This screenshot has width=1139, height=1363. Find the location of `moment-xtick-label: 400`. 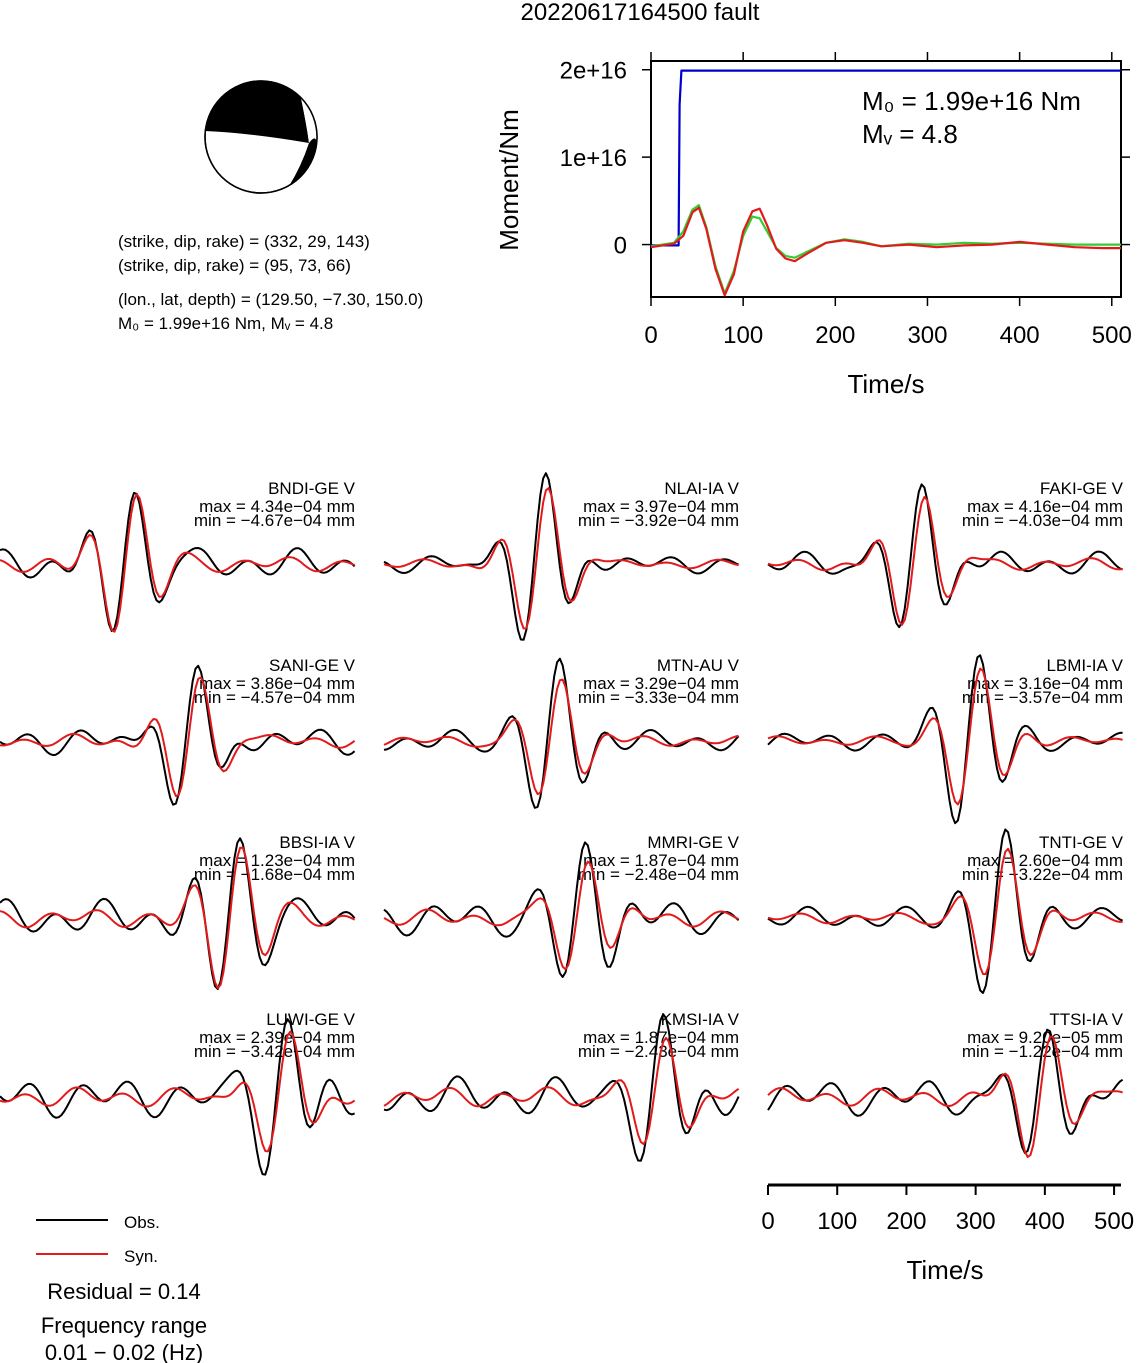

moment-xtick-label: 400 is located at coordinates (1020, 335).